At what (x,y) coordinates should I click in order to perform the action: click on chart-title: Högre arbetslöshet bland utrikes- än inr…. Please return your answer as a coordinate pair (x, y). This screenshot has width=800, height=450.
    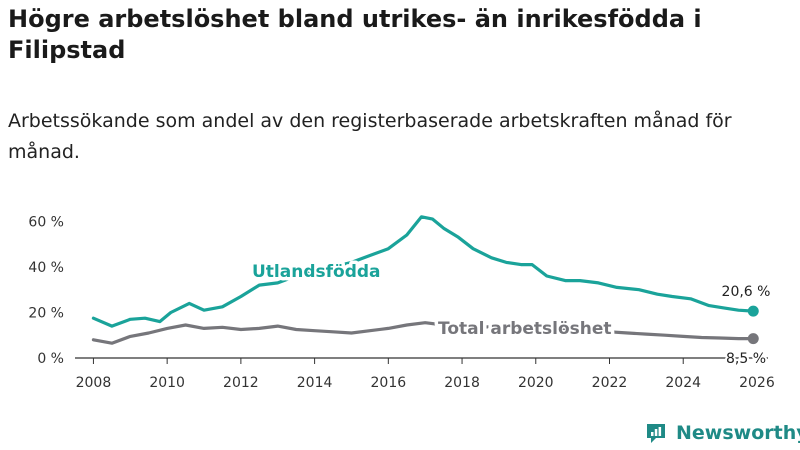
    Looking at the image, I should click on (355, 34).